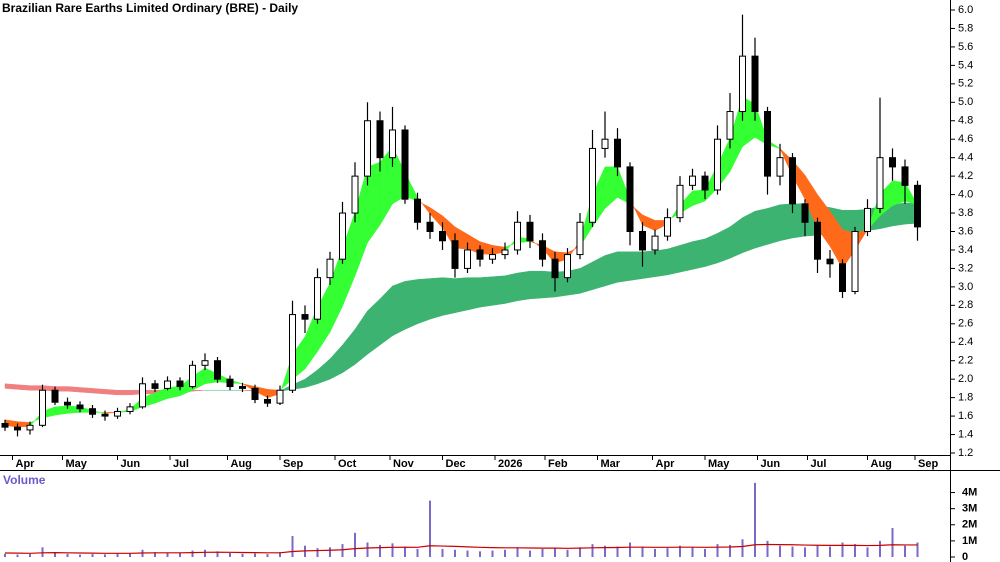  I want to click on x-tick-label: Jul, so click(819, 464).